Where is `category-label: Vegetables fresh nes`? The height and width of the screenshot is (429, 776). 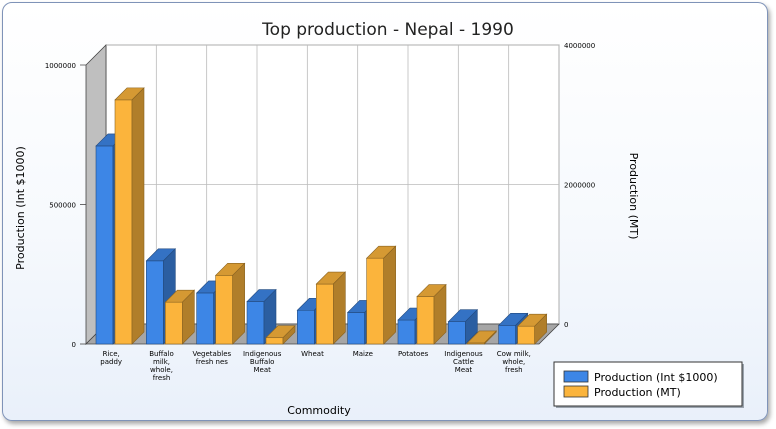
category-label: Vegetables fresh nes is located at coordinates (211, 358).